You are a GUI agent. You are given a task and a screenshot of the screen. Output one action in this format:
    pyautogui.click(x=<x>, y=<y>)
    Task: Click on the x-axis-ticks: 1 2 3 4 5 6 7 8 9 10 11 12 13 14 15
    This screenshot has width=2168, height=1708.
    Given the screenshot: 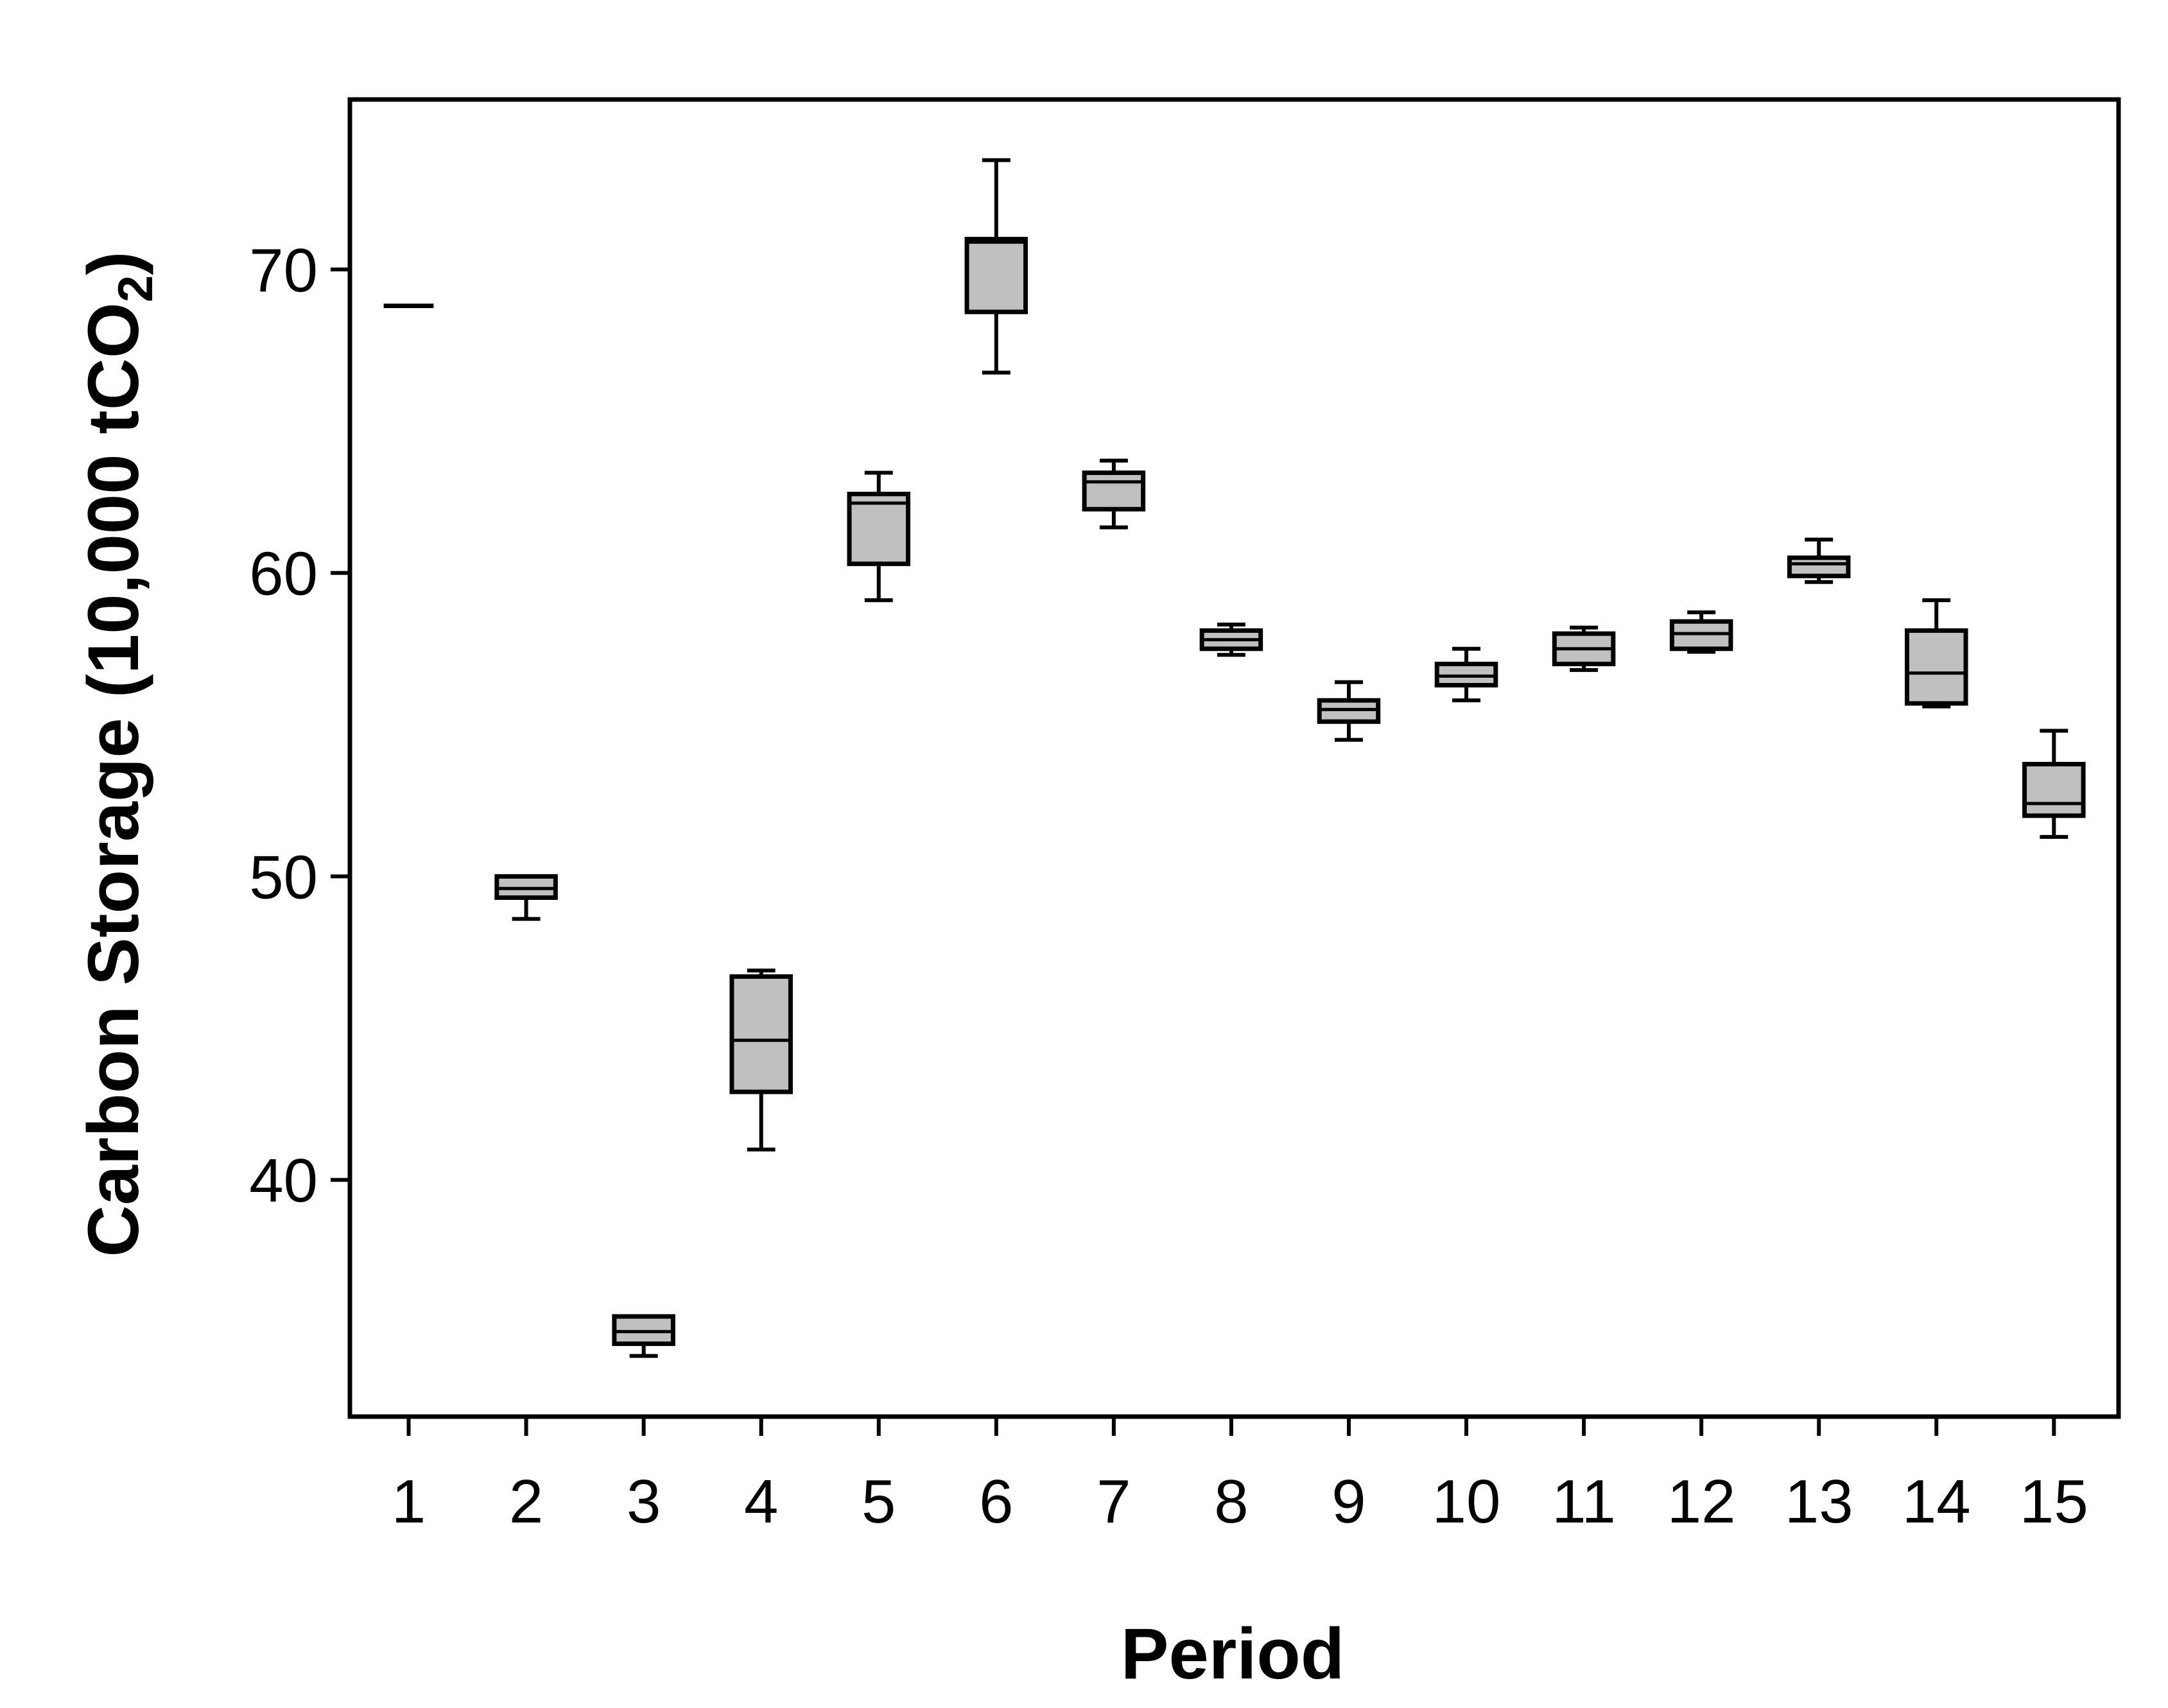 What is the action you would take?
    pyautogui.click(x=1240, y=1476)
    